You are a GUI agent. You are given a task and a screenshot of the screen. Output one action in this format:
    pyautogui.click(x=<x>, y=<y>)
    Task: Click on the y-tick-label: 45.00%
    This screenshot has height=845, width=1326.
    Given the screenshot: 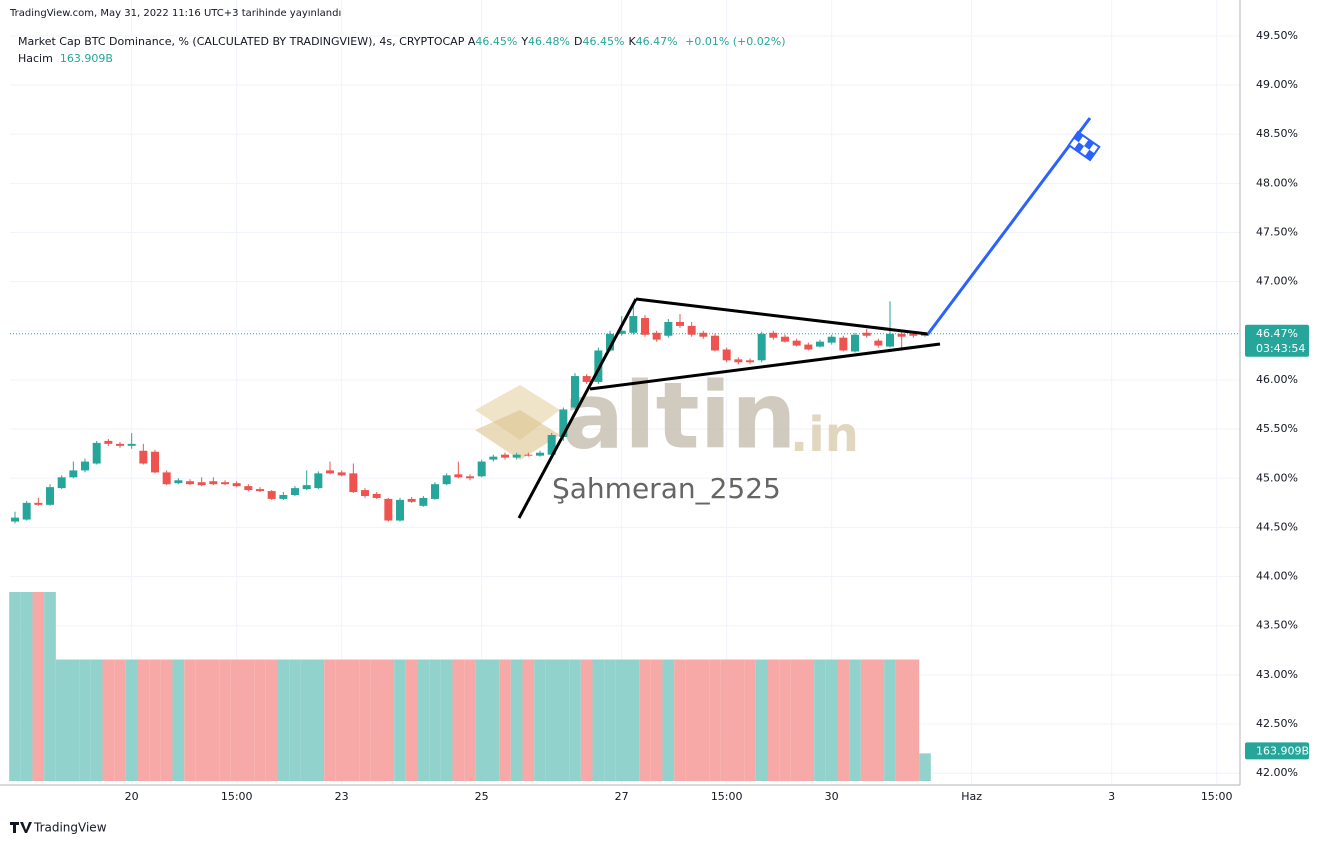 What is the action you would take?
    pyautogui.click(x=1277, y=477)
    